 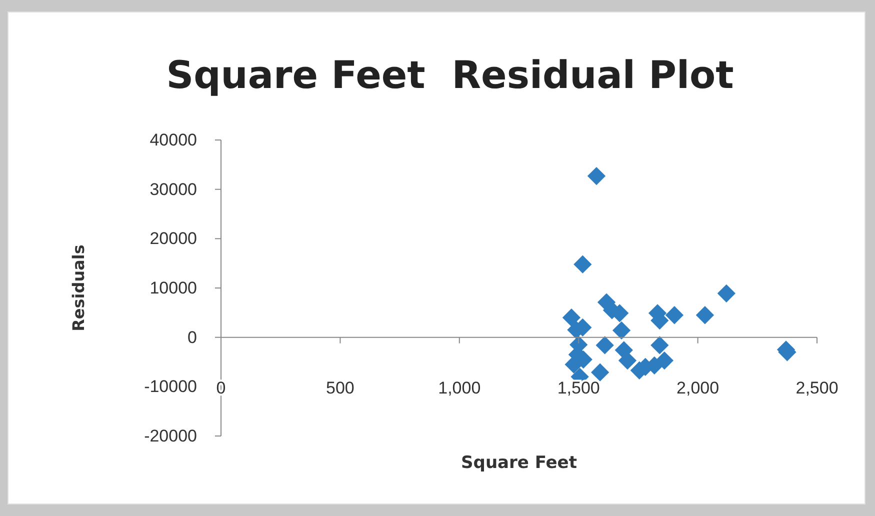 What do you see at coordinates (459, 388) in the screenshot?
I see `x-tick-label: 1,000` at bounding box center [459, 388].